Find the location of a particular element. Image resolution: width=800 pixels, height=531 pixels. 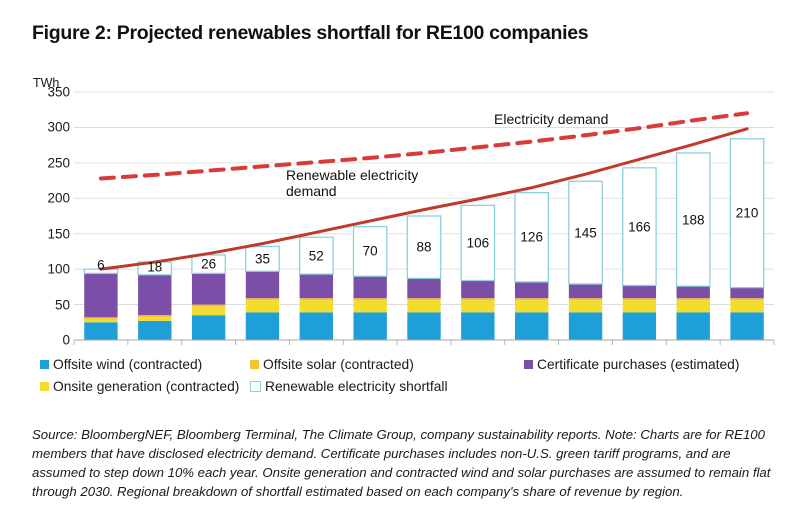

legend-item-certificate-purchases: Certificate purchases (estimated) is located at coordinates (631, 364).